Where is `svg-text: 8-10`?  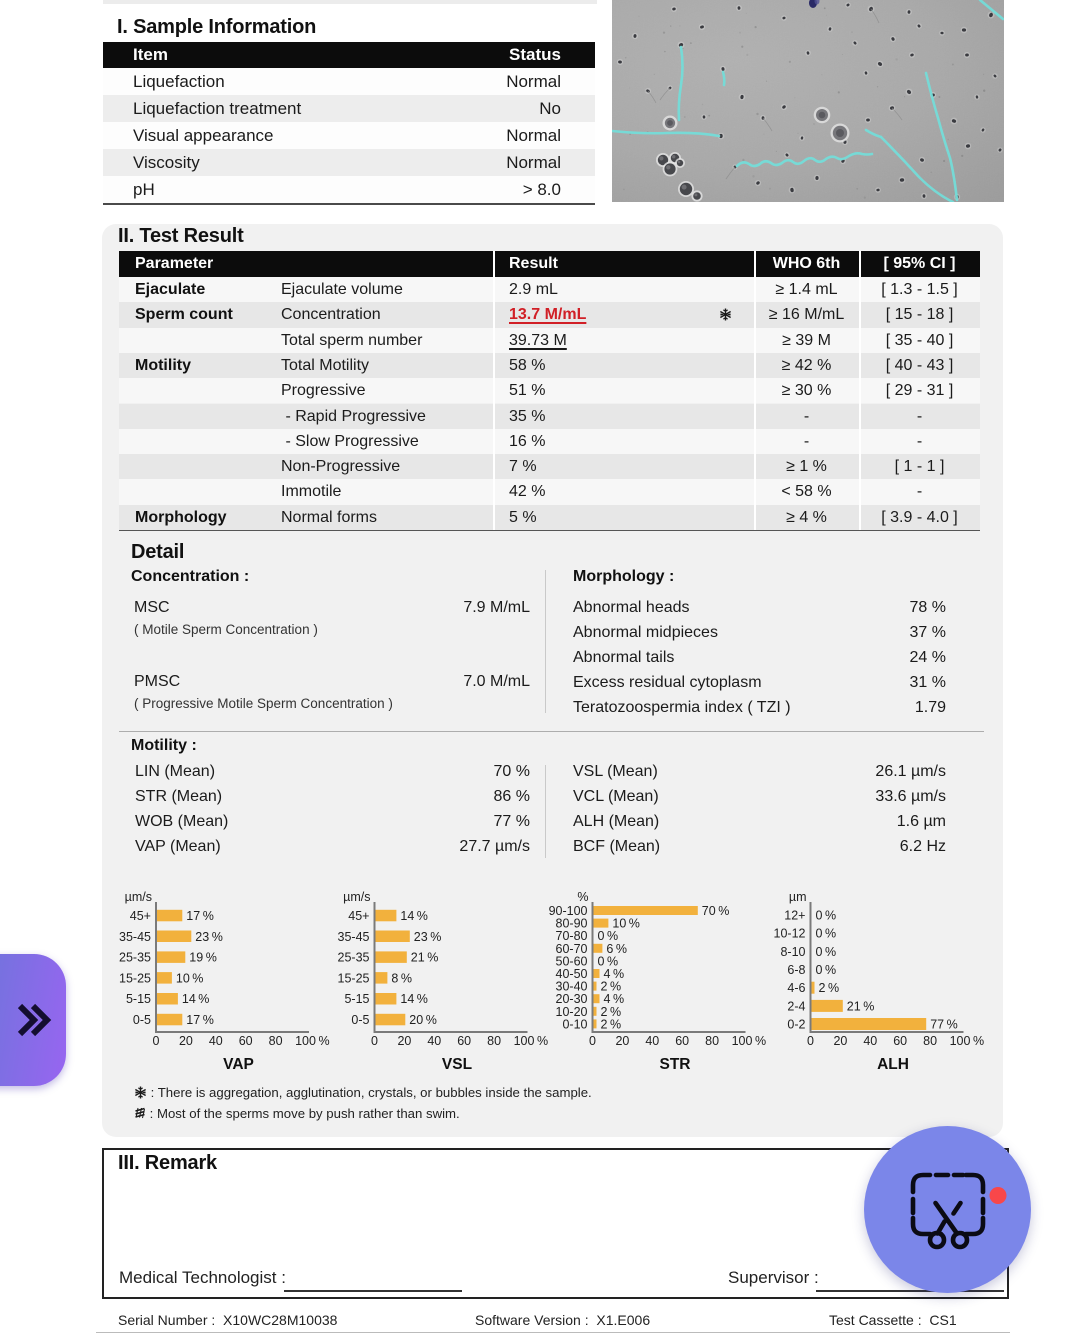 svg-text: 8-10 is located at coordinates (792, 952).